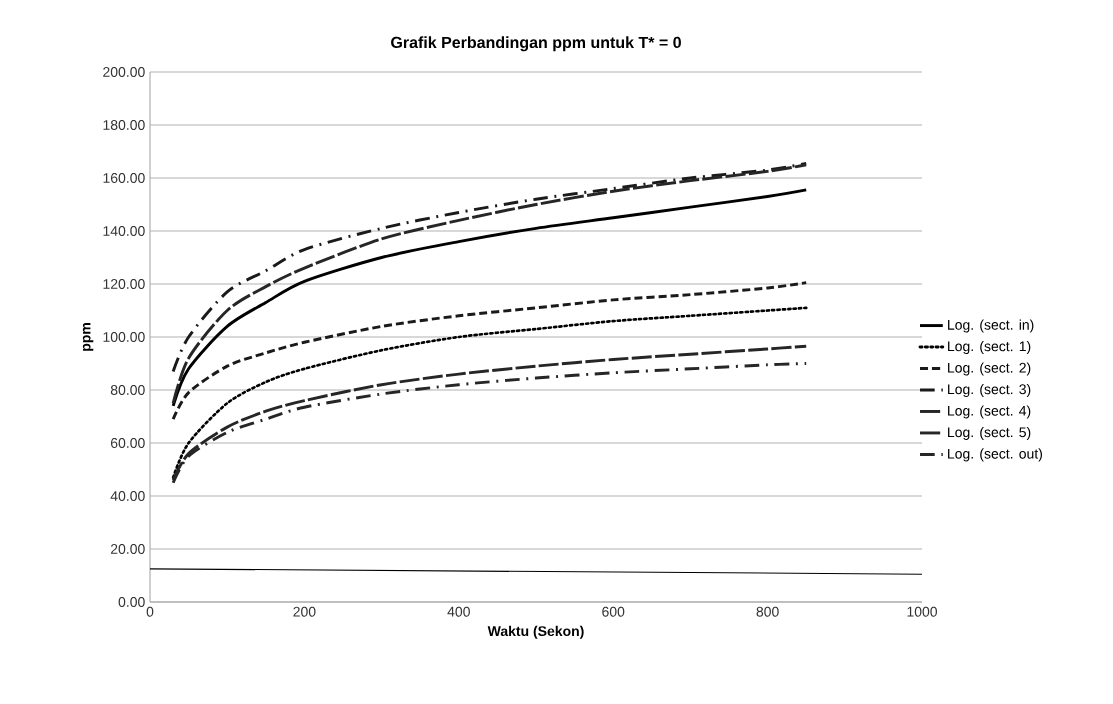 The image size is (1113, 704). What do you see at coordinates (124, 125) in the screenshot?
I see `y-tick-label: 180.00` at bounding box center [124, 125].